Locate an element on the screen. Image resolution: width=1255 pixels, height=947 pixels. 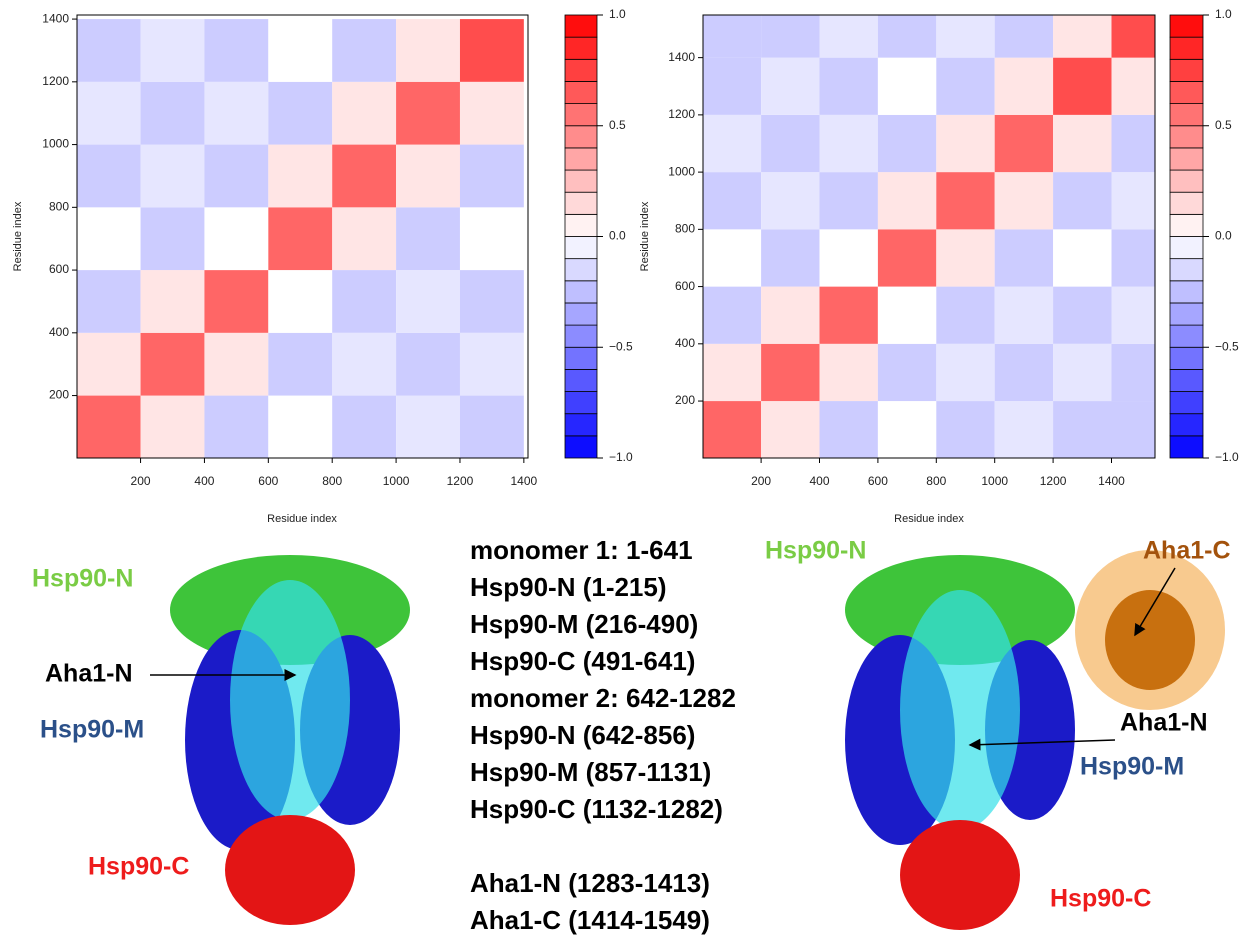
list-line: Aha1-N (1283-1413) is located at coordinates (590, 883).